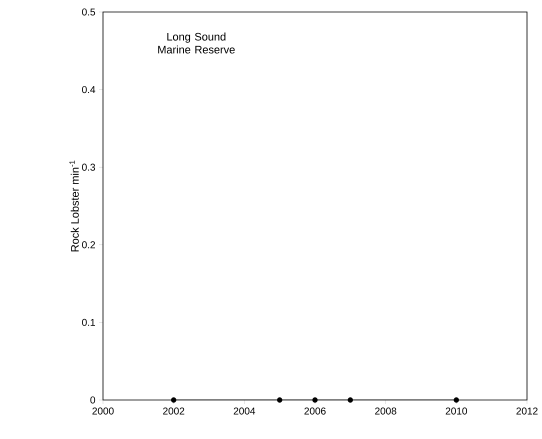 This screenshot has width=542, height=439. I want to click on y-axis-title: Rock Lobster min$^{-1}$, so click(74, 206).